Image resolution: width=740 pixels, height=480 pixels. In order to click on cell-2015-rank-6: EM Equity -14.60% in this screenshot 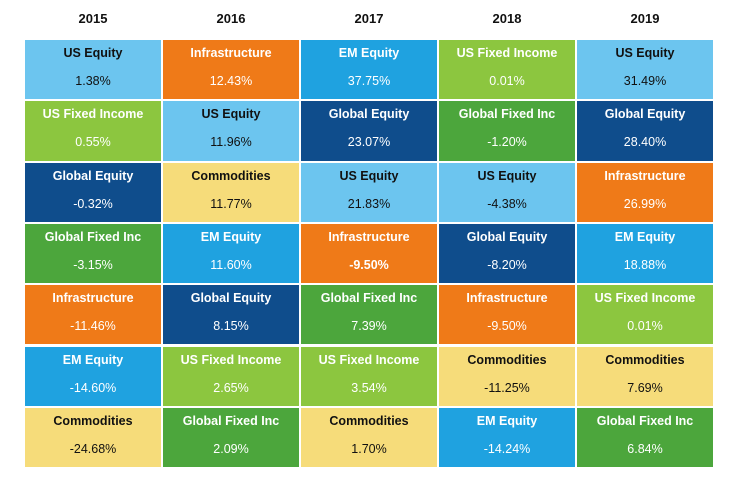, I will do `click(93, 376)`.